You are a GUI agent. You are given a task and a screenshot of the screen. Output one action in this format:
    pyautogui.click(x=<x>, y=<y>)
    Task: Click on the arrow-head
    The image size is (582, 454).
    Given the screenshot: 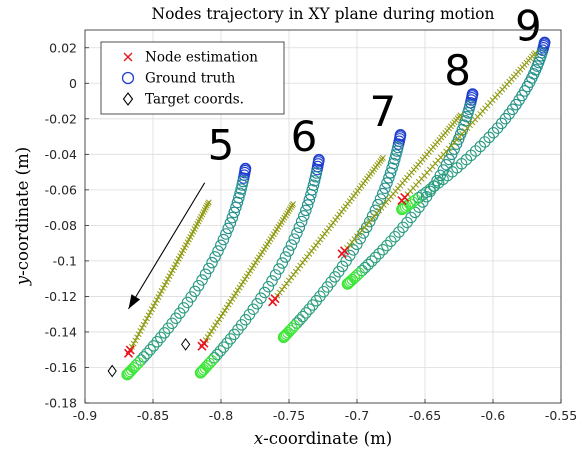 What is the action you would take?
    pyautogui.click(x=134, y=301)
    